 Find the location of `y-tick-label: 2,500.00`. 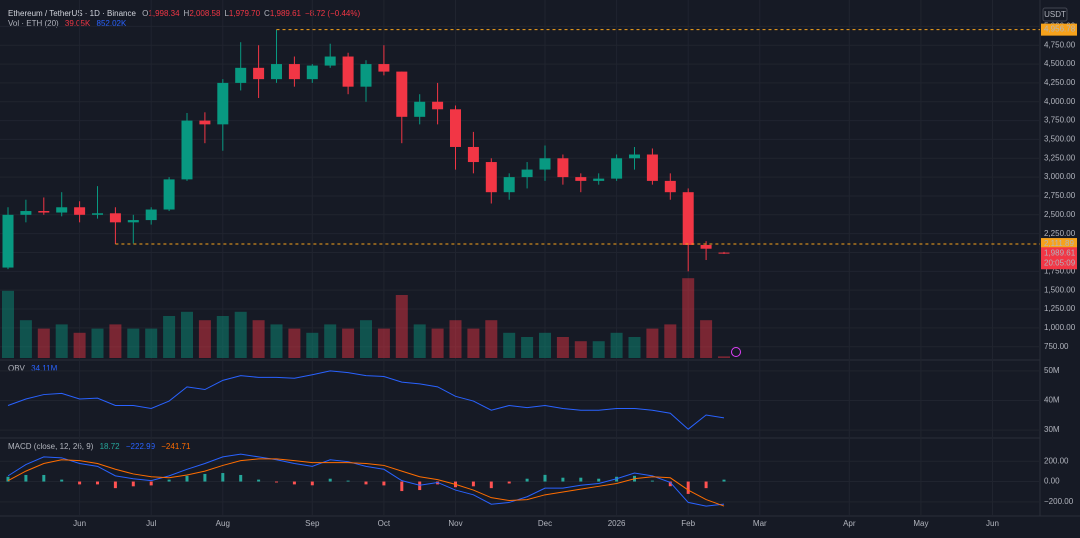

y-tick-label: 2,500.00 is located at coordinates (1060, 214).